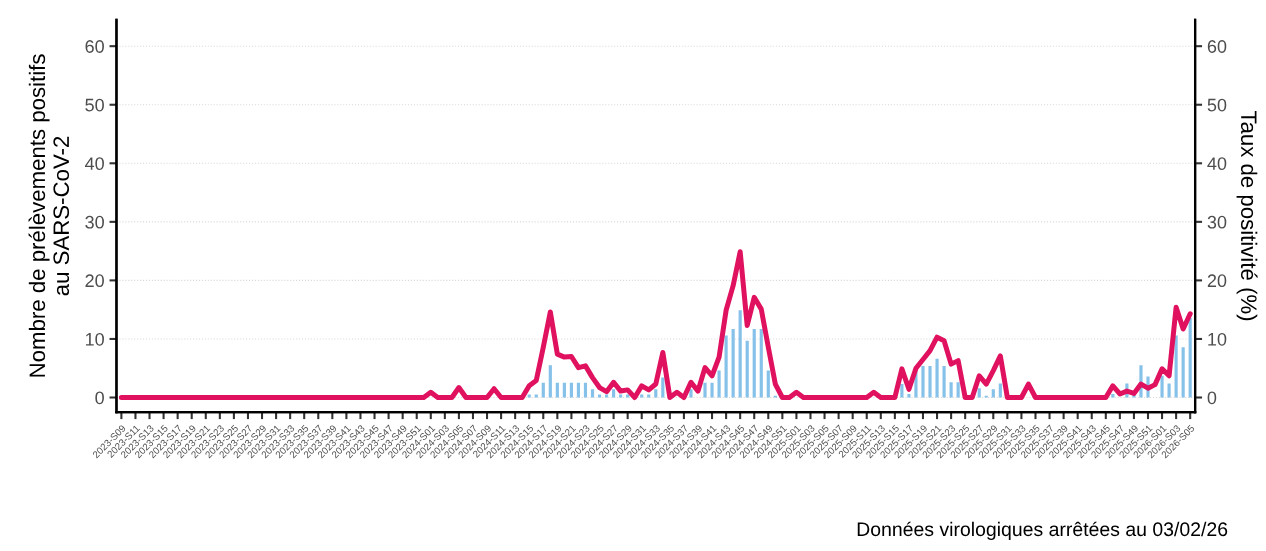  I want to click on y-tick-label: 50, so click(94, 105).